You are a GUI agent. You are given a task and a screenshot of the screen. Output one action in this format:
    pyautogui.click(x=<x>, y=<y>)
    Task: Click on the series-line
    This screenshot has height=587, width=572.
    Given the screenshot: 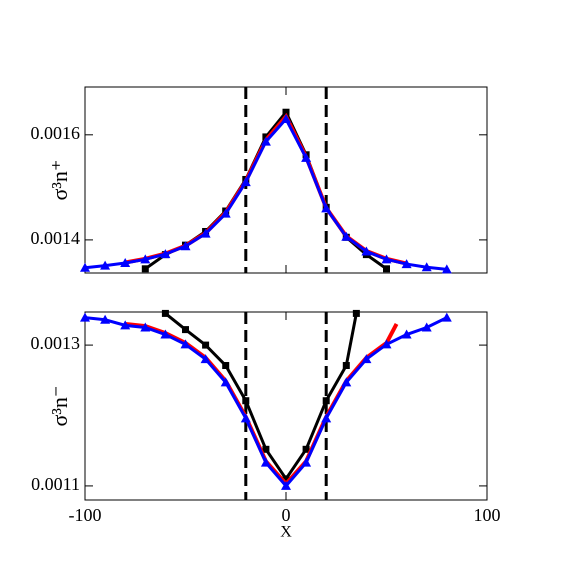 What is the action you would take?
    pyautogui.click(x=261, y=404)
    